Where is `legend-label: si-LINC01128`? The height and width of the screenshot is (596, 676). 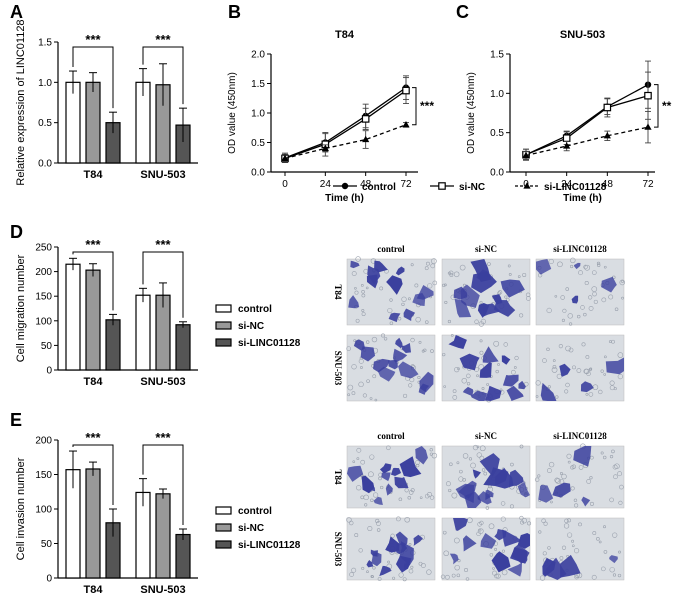 legend-label: si-LINC01128 is located at coordinates (269, 545).